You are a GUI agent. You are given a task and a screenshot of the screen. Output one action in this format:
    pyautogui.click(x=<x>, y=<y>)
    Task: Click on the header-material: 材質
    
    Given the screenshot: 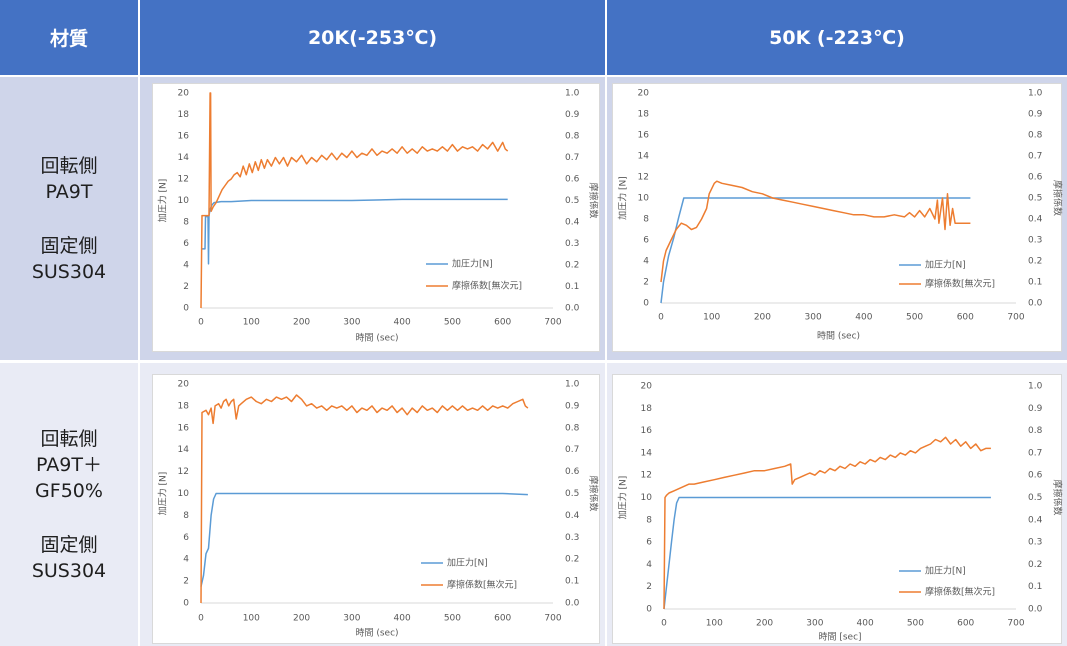 What is the action you would take?
    pyautogui.click(x=69, y=37)
    